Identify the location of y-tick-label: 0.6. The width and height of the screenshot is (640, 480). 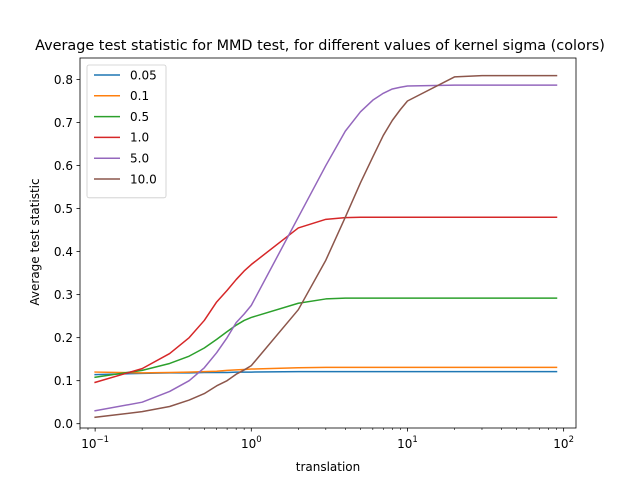
(63, 166).